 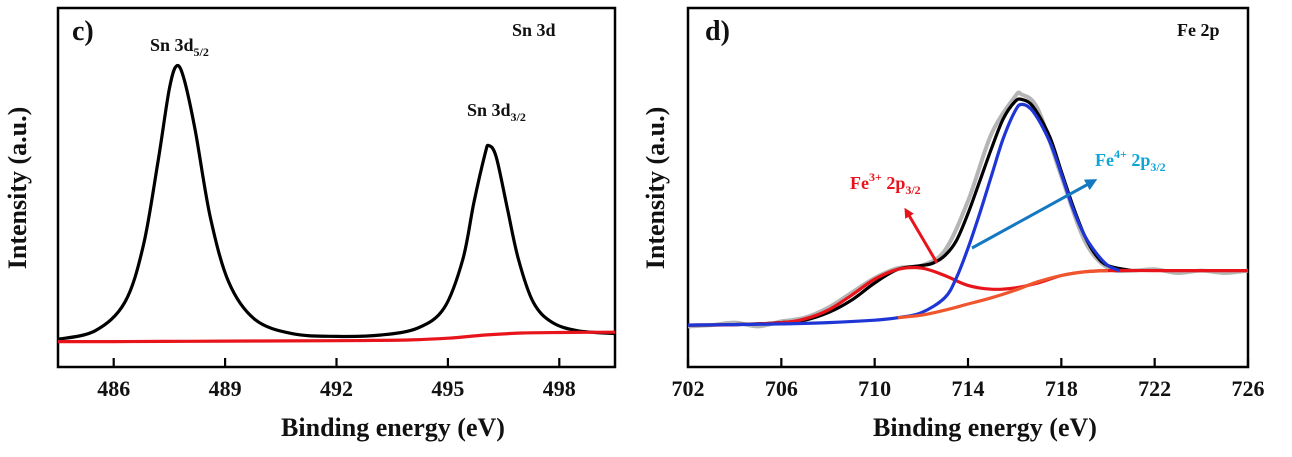 What do you see at coordinates (1157, 167) in the screenshot?
I see `fe4-label-sub: 3/2` at bounding box center [1157, 167].